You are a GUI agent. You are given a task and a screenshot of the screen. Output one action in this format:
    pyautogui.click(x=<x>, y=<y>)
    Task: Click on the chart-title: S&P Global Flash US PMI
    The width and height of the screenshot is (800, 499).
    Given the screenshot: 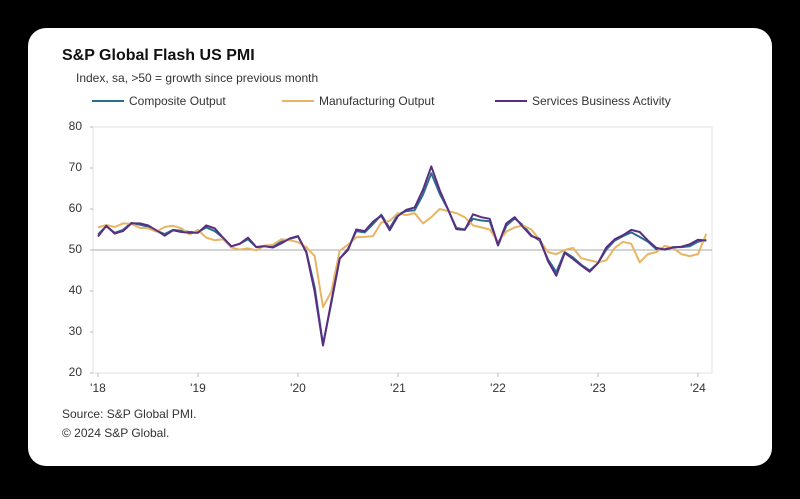 What is the action you would take?
    pyautogui.click(x=158, y=55)
    